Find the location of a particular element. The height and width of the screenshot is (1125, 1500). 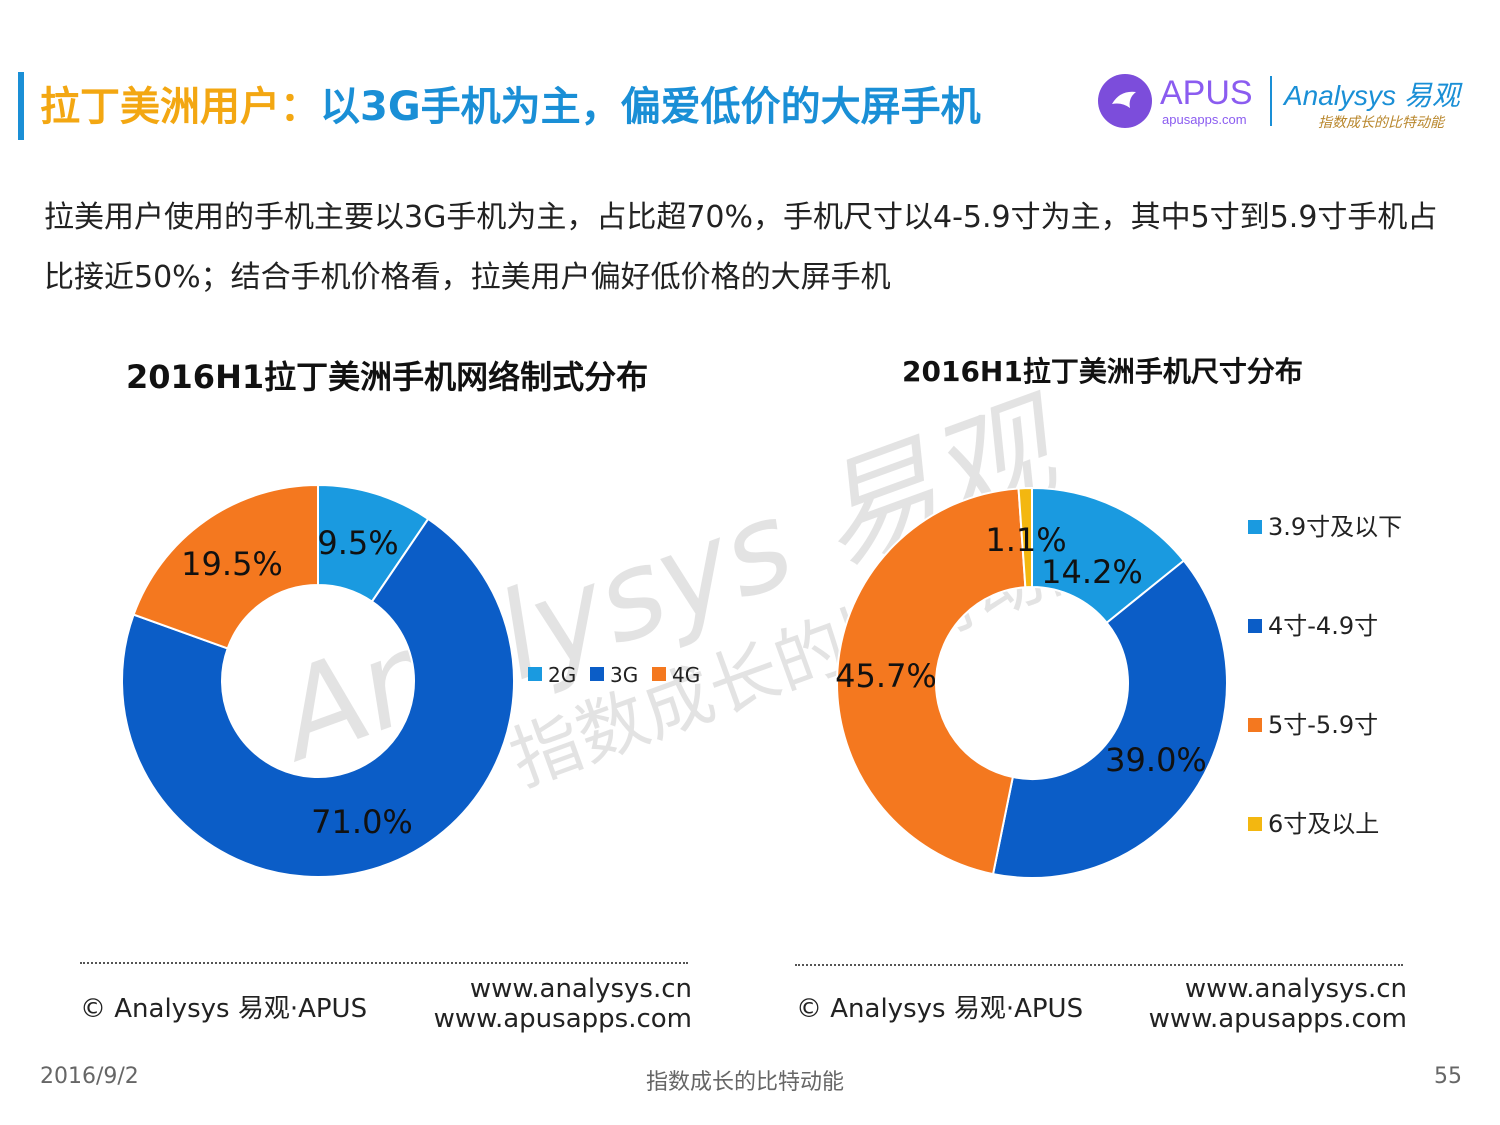

legend-label-5寸-5.9寸: 5寸-5.9寸 is located at coordinates (1323, 725).